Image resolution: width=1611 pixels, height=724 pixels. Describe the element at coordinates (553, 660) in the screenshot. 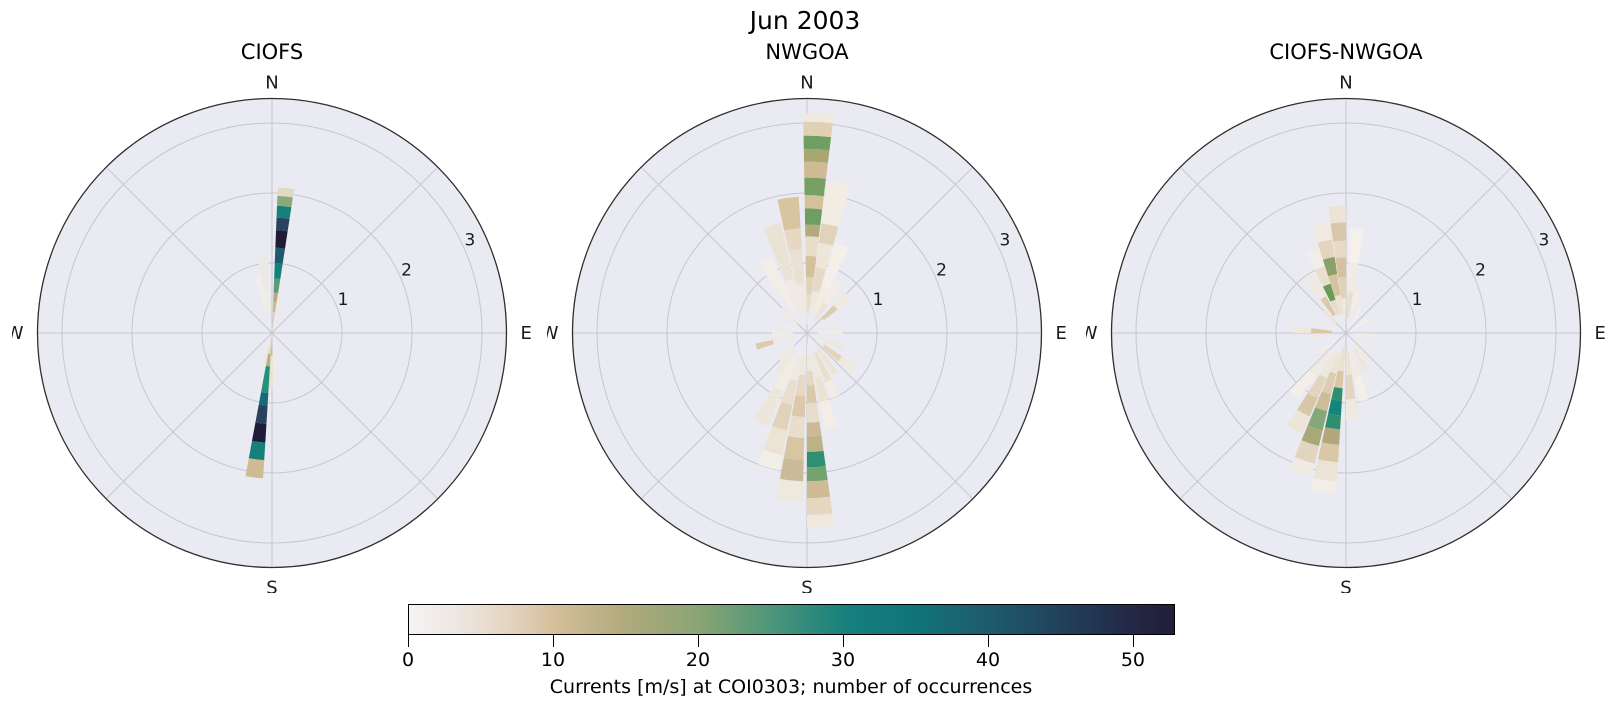

I see `colorbar-tick-label: 10` at that location.